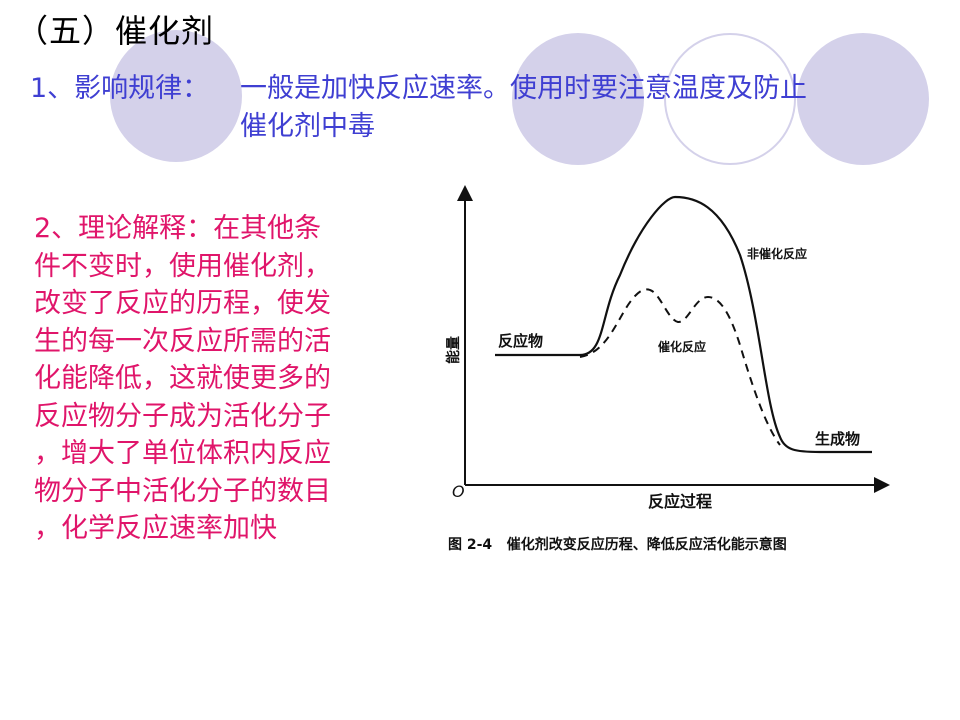 The width and height of the screenshot is (960, 720). Describe the element at coordinates (680, 501) in the screenshot. I see `x-axis-label: 反应过程` at that location.